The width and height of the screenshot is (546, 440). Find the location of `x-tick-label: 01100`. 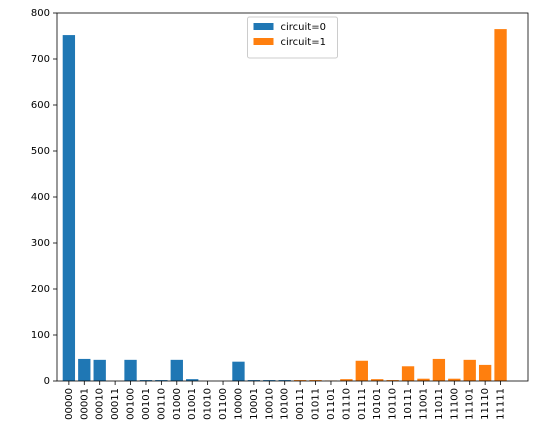

x-tick-label: 01100 is located at coordinates (223, 404).